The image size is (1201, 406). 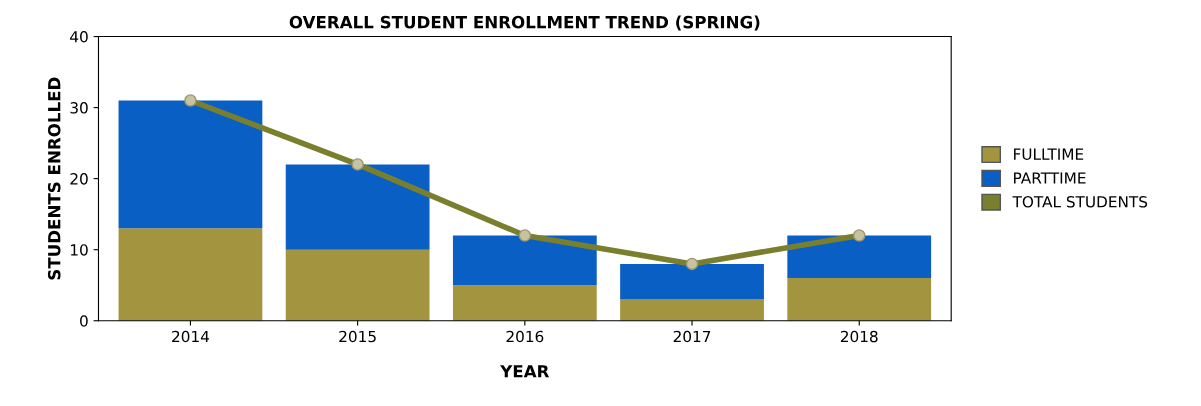 What do you see at coordinates (692, 336) in the screenshot?
I see `x-tick-label: 2017` at bounding box center [692, 336].